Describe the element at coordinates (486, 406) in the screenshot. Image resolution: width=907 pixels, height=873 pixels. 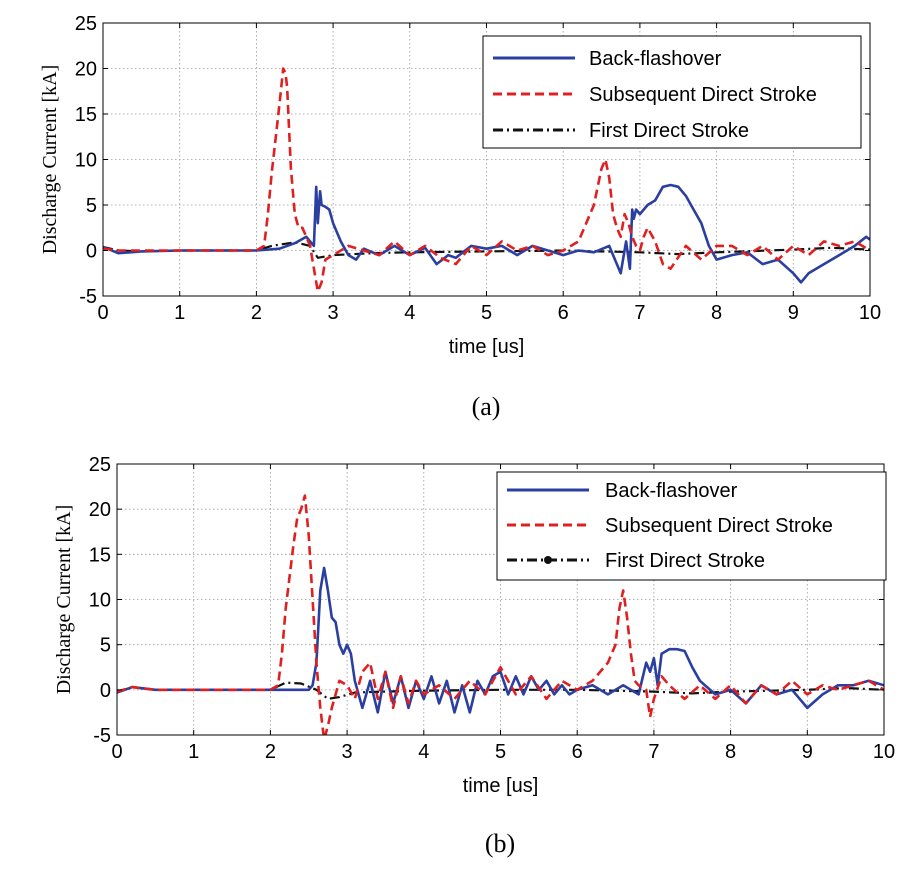
I see `caption-a: (a)` at that location.